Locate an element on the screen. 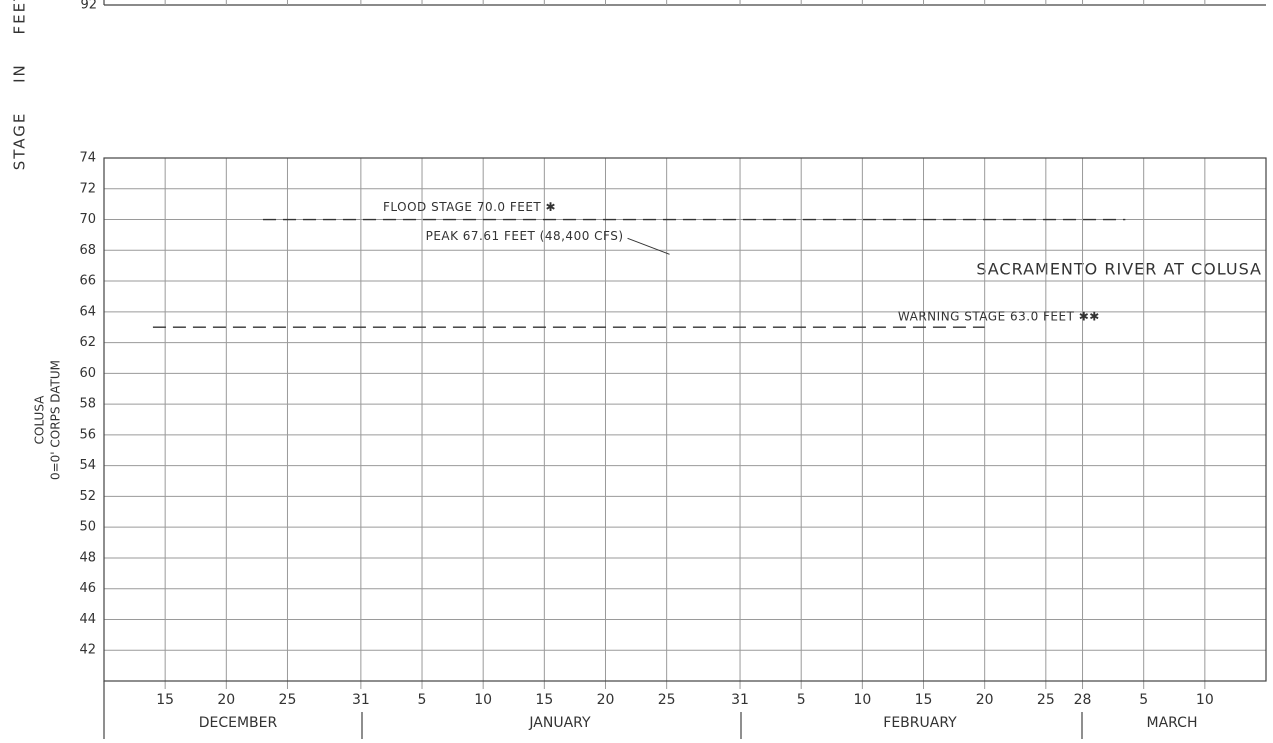  y-tick-label: 70 is located at coordinates (87, 219).